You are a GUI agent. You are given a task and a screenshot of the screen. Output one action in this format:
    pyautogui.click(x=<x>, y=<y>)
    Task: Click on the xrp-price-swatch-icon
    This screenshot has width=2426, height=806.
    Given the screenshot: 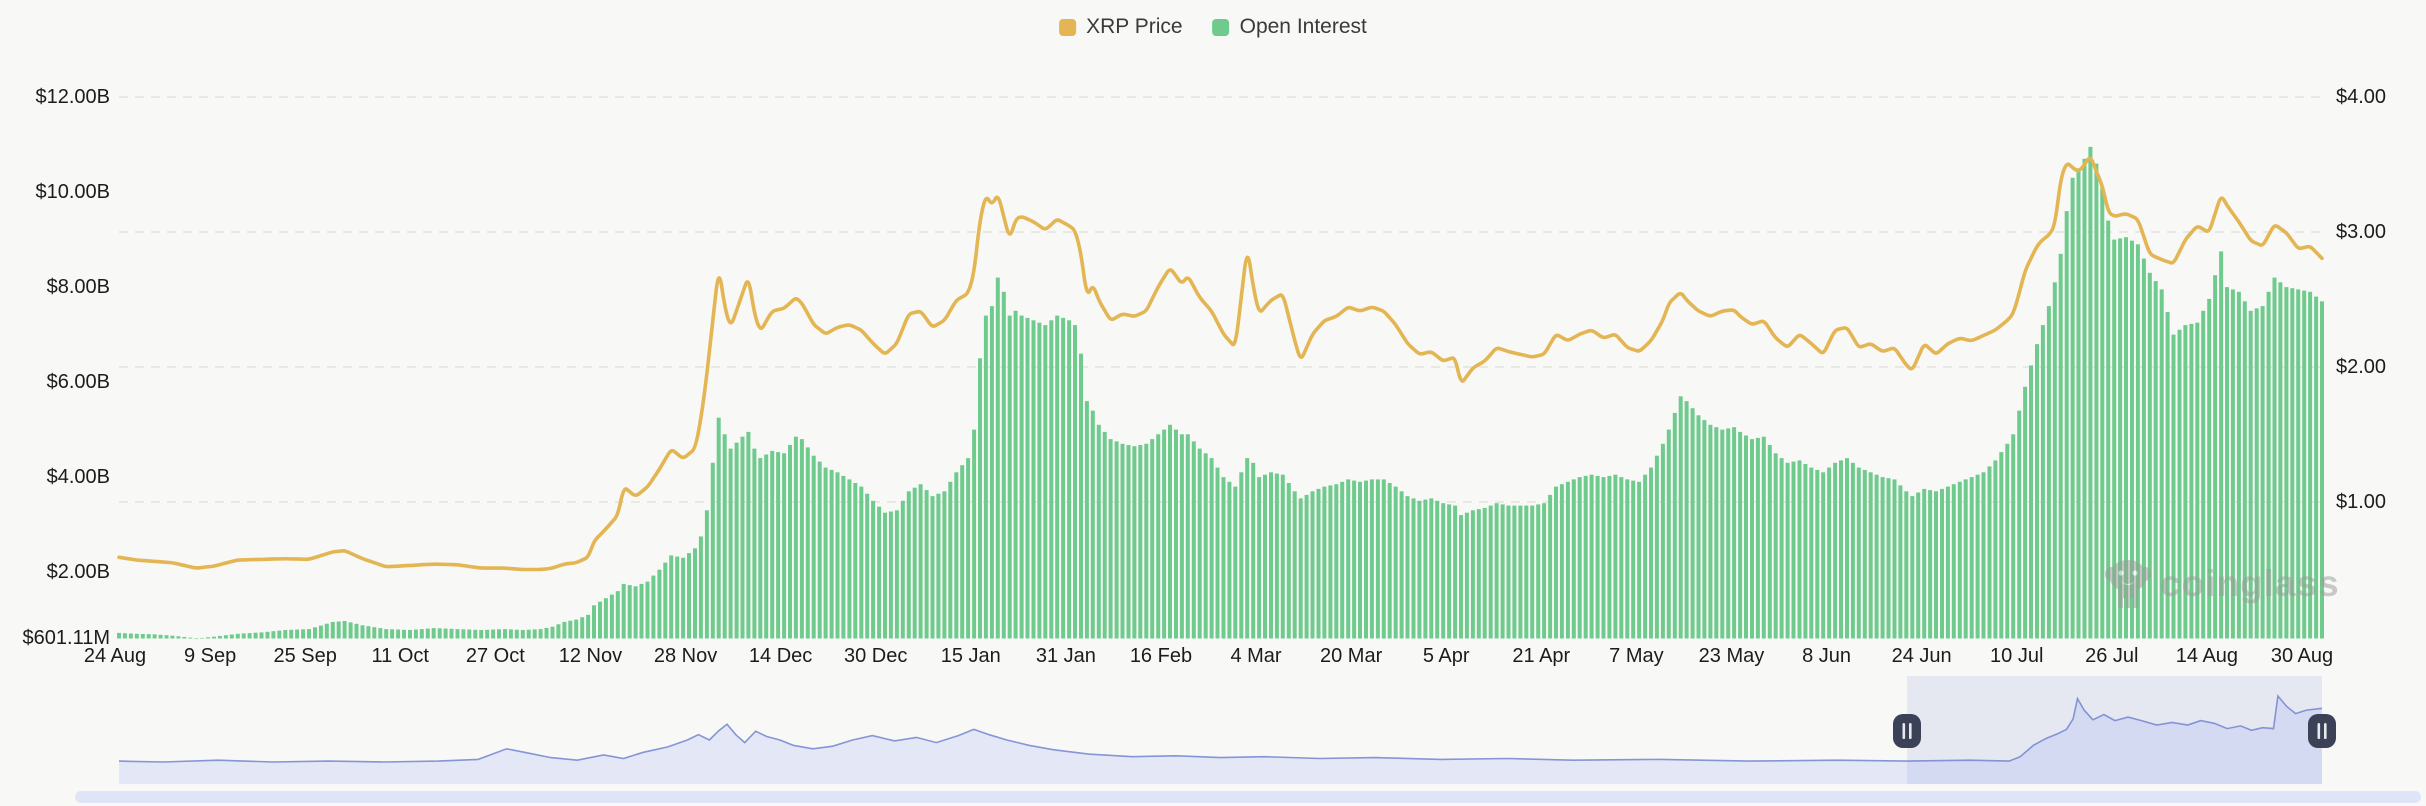 What is the action you would take?
    pyautogui.click(x=1068, y=27)
    